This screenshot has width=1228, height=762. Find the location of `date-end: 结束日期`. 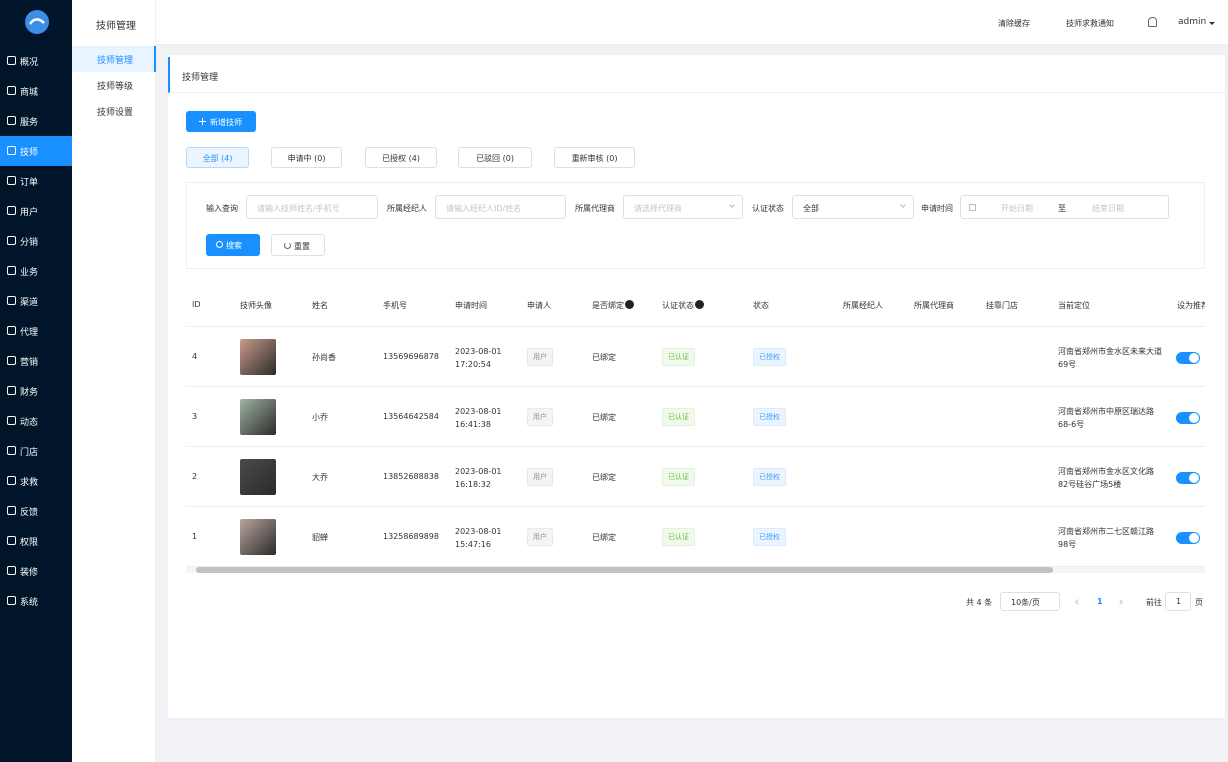

date-end: 结束日期 is located at coordinates (1108, 208).